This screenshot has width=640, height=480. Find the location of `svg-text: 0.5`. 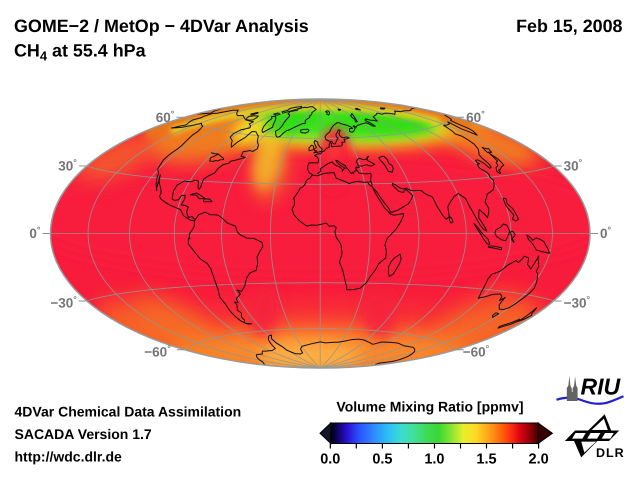

svg-text: 0.5 is located at coordinates (382, 460).